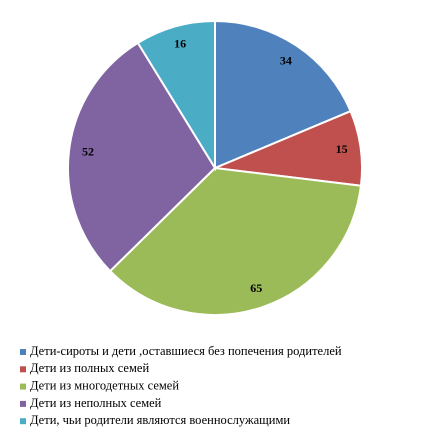  What do you see at coordinates (89, 368) in the screenshot?
I see `legend-label: Дети из полных семей` at bounding box center [89, 368].